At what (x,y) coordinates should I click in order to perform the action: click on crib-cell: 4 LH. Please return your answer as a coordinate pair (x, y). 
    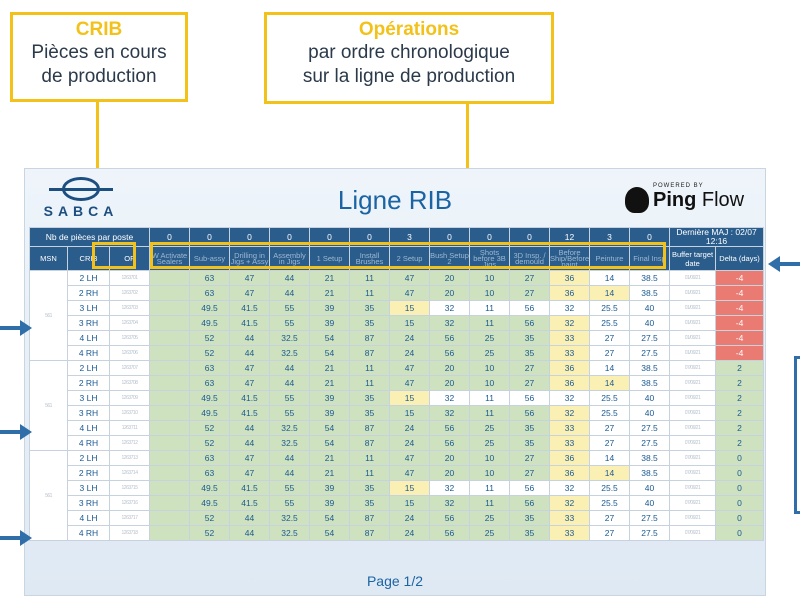
    Looking at the image, I should click on (88, 338).